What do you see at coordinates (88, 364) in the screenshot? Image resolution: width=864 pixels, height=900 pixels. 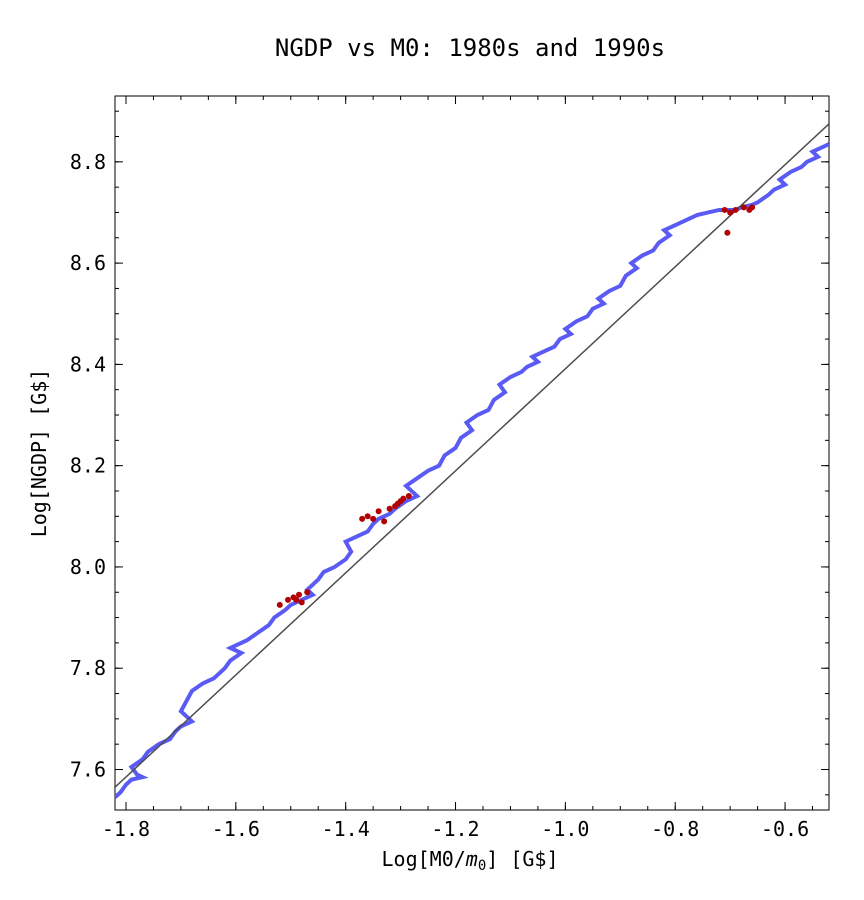 I see `y-tick-label: 8.4` at bounding box center [88, 364].